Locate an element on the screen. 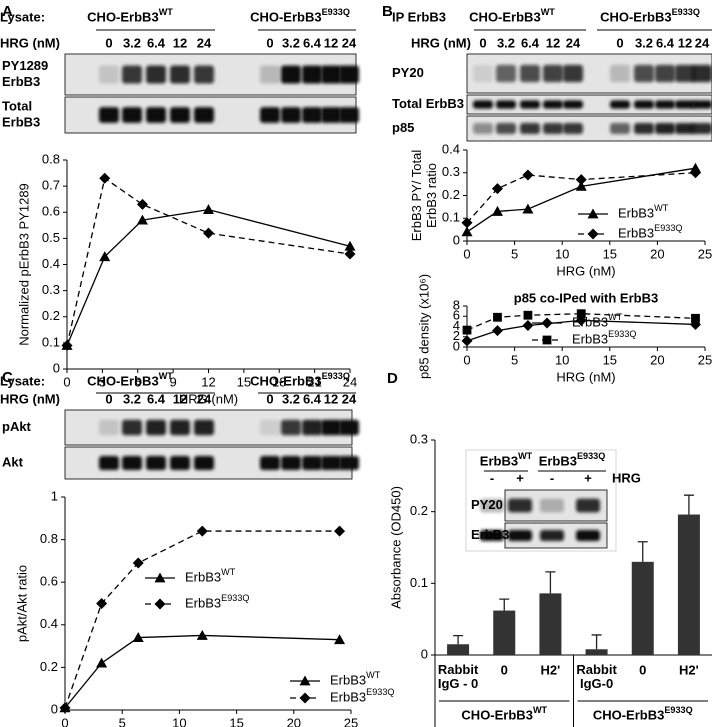 This screenshot has height=727, width=712. y-tick-label: 2 is located at coordinates (456, 335).